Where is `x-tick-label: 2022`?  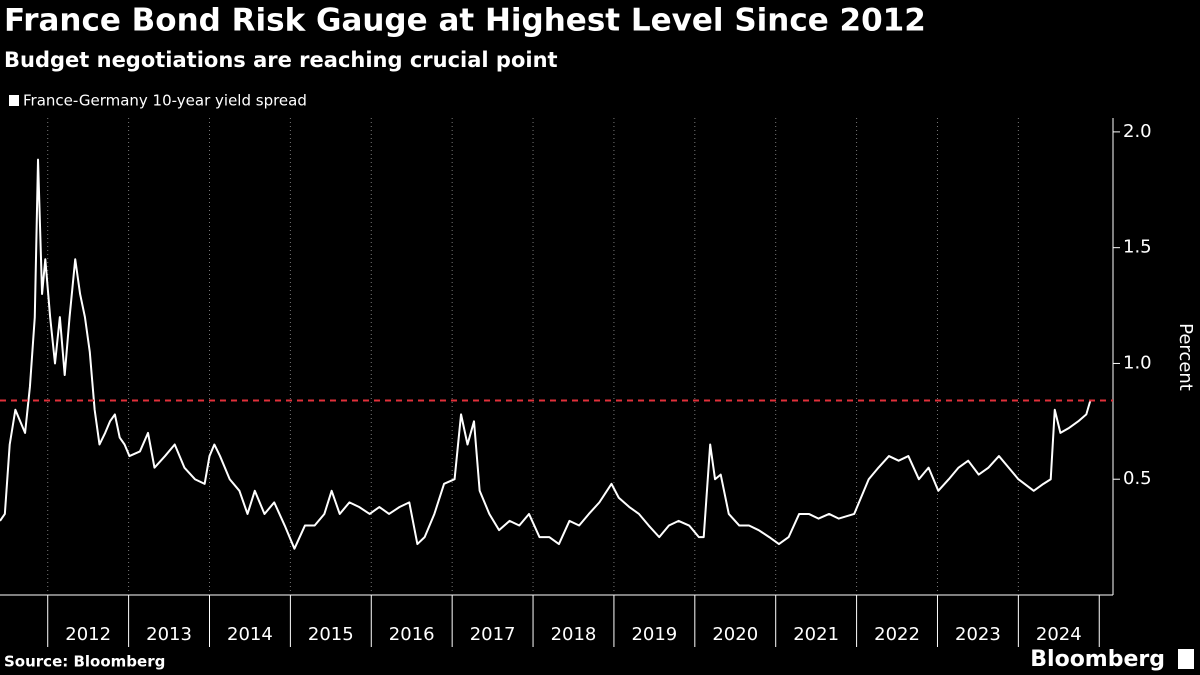
x-tick-label: 2022 is located at coordinates (897, 634).